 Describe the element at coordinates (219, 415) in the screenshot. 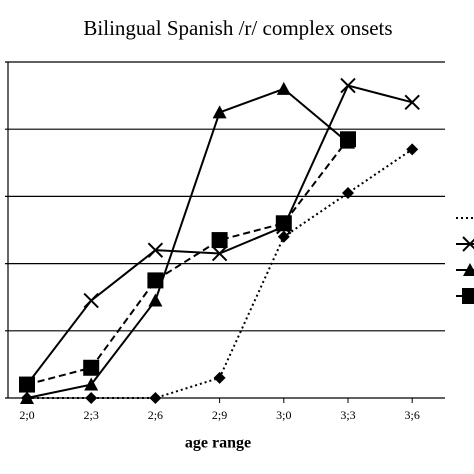

I see `x-tick-label: 2;9` at that location.